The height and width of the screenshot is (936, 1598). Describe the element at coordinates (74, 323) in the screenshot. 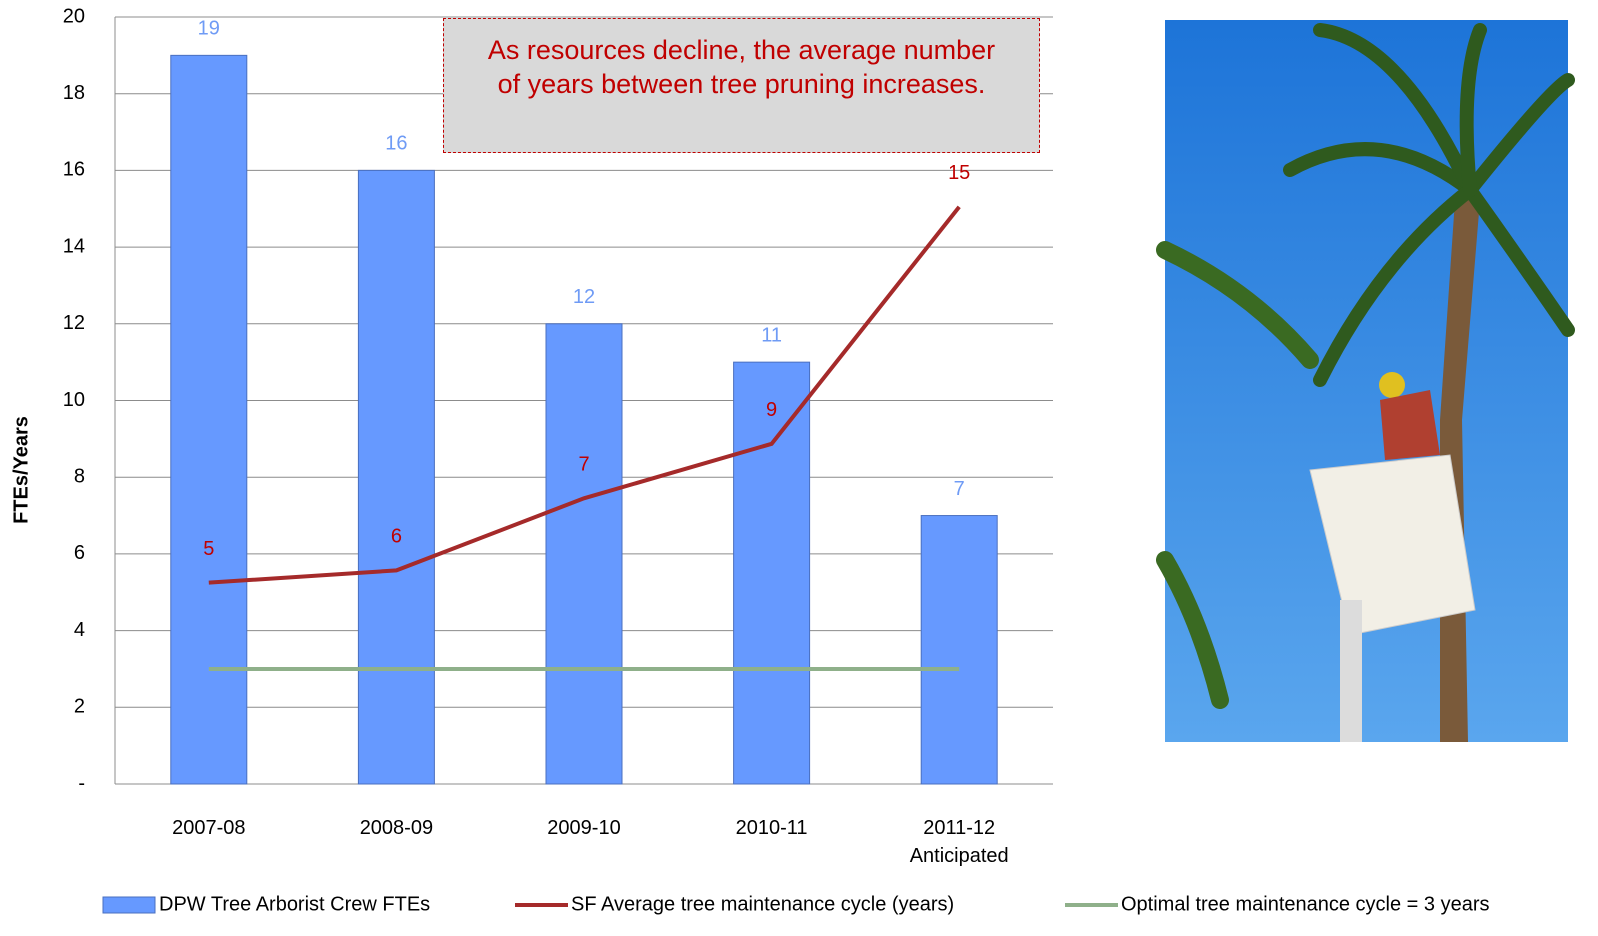

I see `y-tick-label: 12` at that location.